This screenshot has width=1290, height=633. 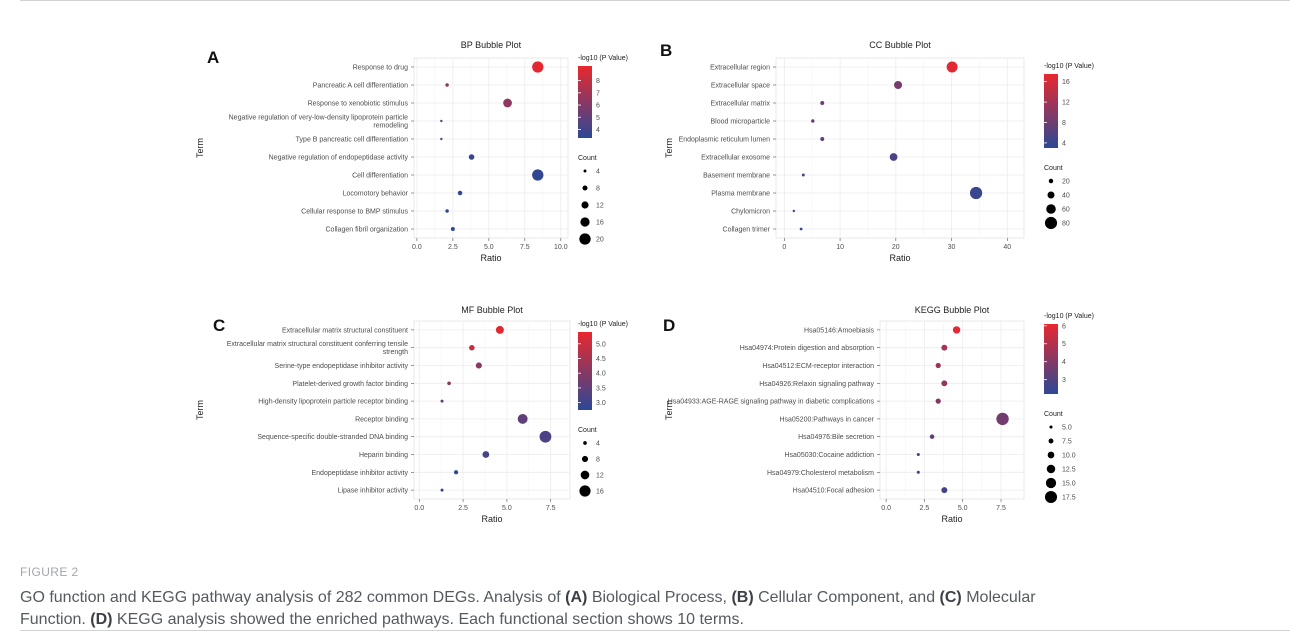 I want to click on caption-panel-ref: (A), so click(x=576, y=597).